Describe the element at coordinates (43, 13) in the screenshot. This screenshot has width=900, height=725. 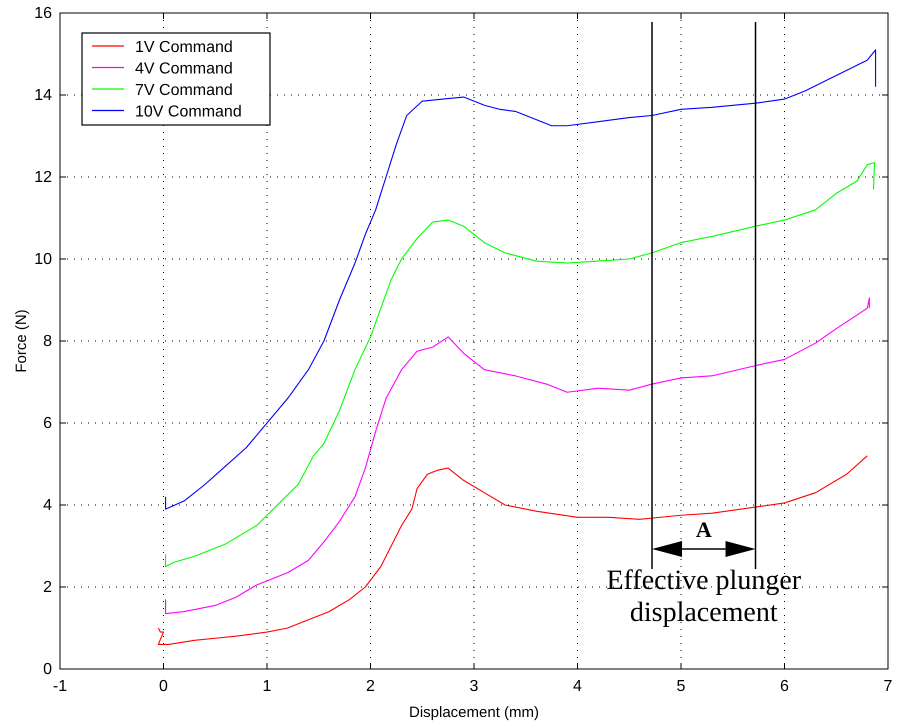
I see `y-tick-label: 16` at that location.